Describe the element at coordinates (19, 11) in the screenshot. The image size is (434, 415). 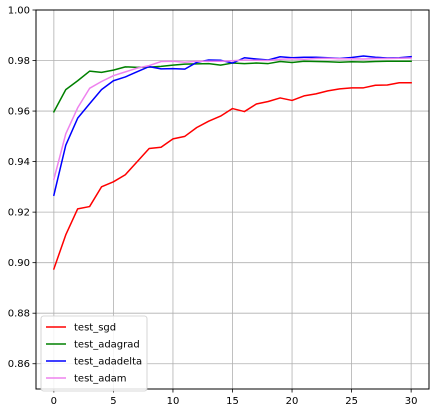
I see `y-tick-label: 1.00` at that location.